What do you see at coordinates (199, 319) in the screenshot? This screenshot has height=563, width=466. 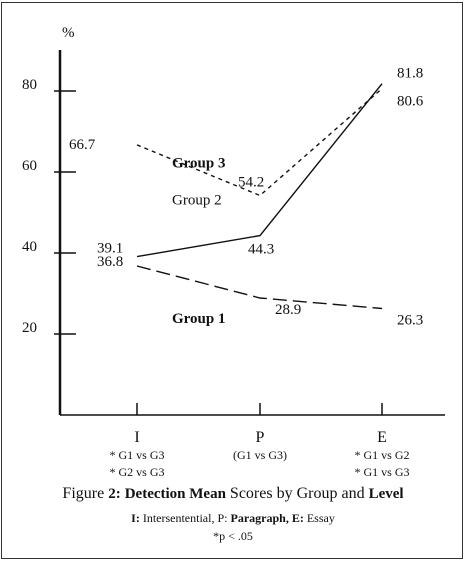 I see `series-name-group-1: Group 1` at bounding box center [199, 319].